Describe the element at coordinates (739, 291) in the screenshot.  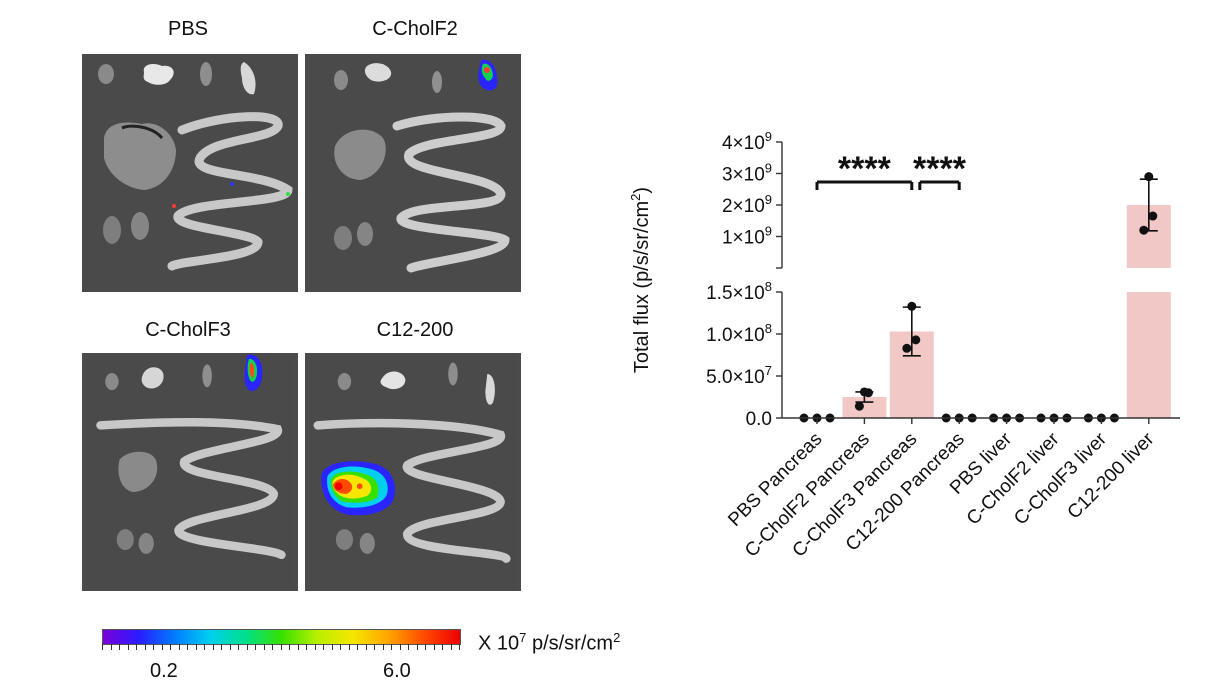
I see `y-tick-label: 1.5×10⁸` at that location.